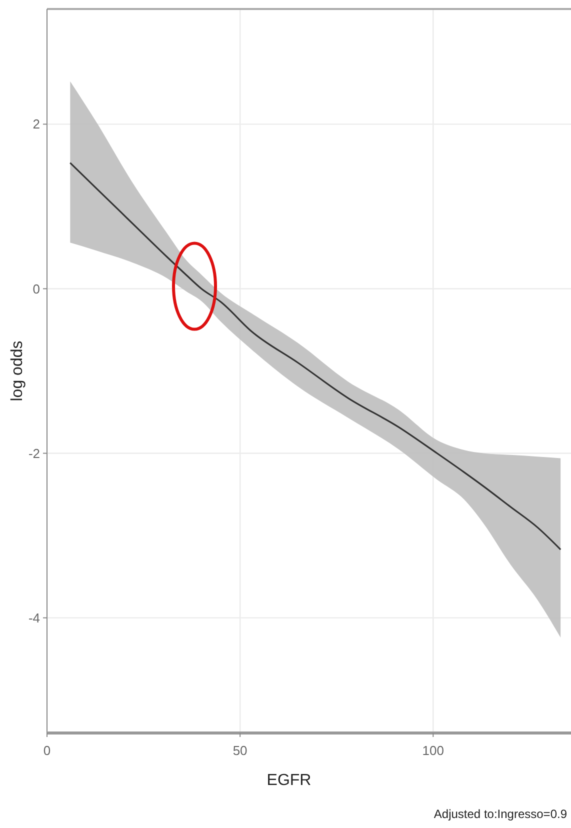 This screenshot has height=828, width=571. I want to click on text: Adjusted to:Ingresso=0.9, so click(501, 814).